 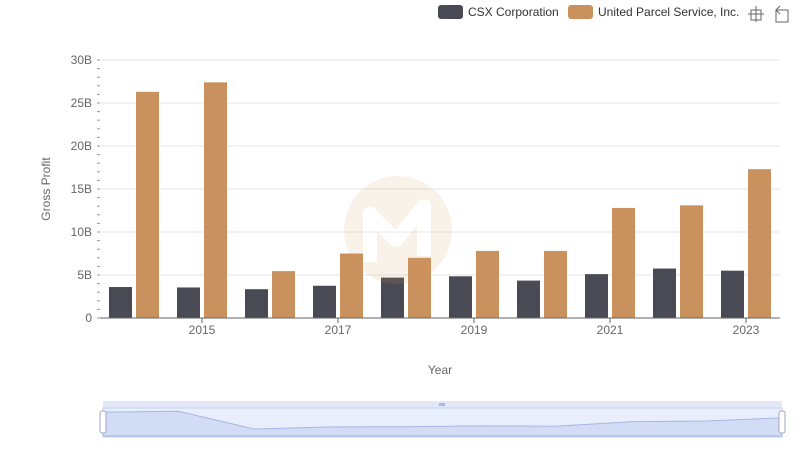 What do you see at coordinates (256, 303) in the screenshot?
I see `bar-csx-2016` at bounding box center [256, 303].